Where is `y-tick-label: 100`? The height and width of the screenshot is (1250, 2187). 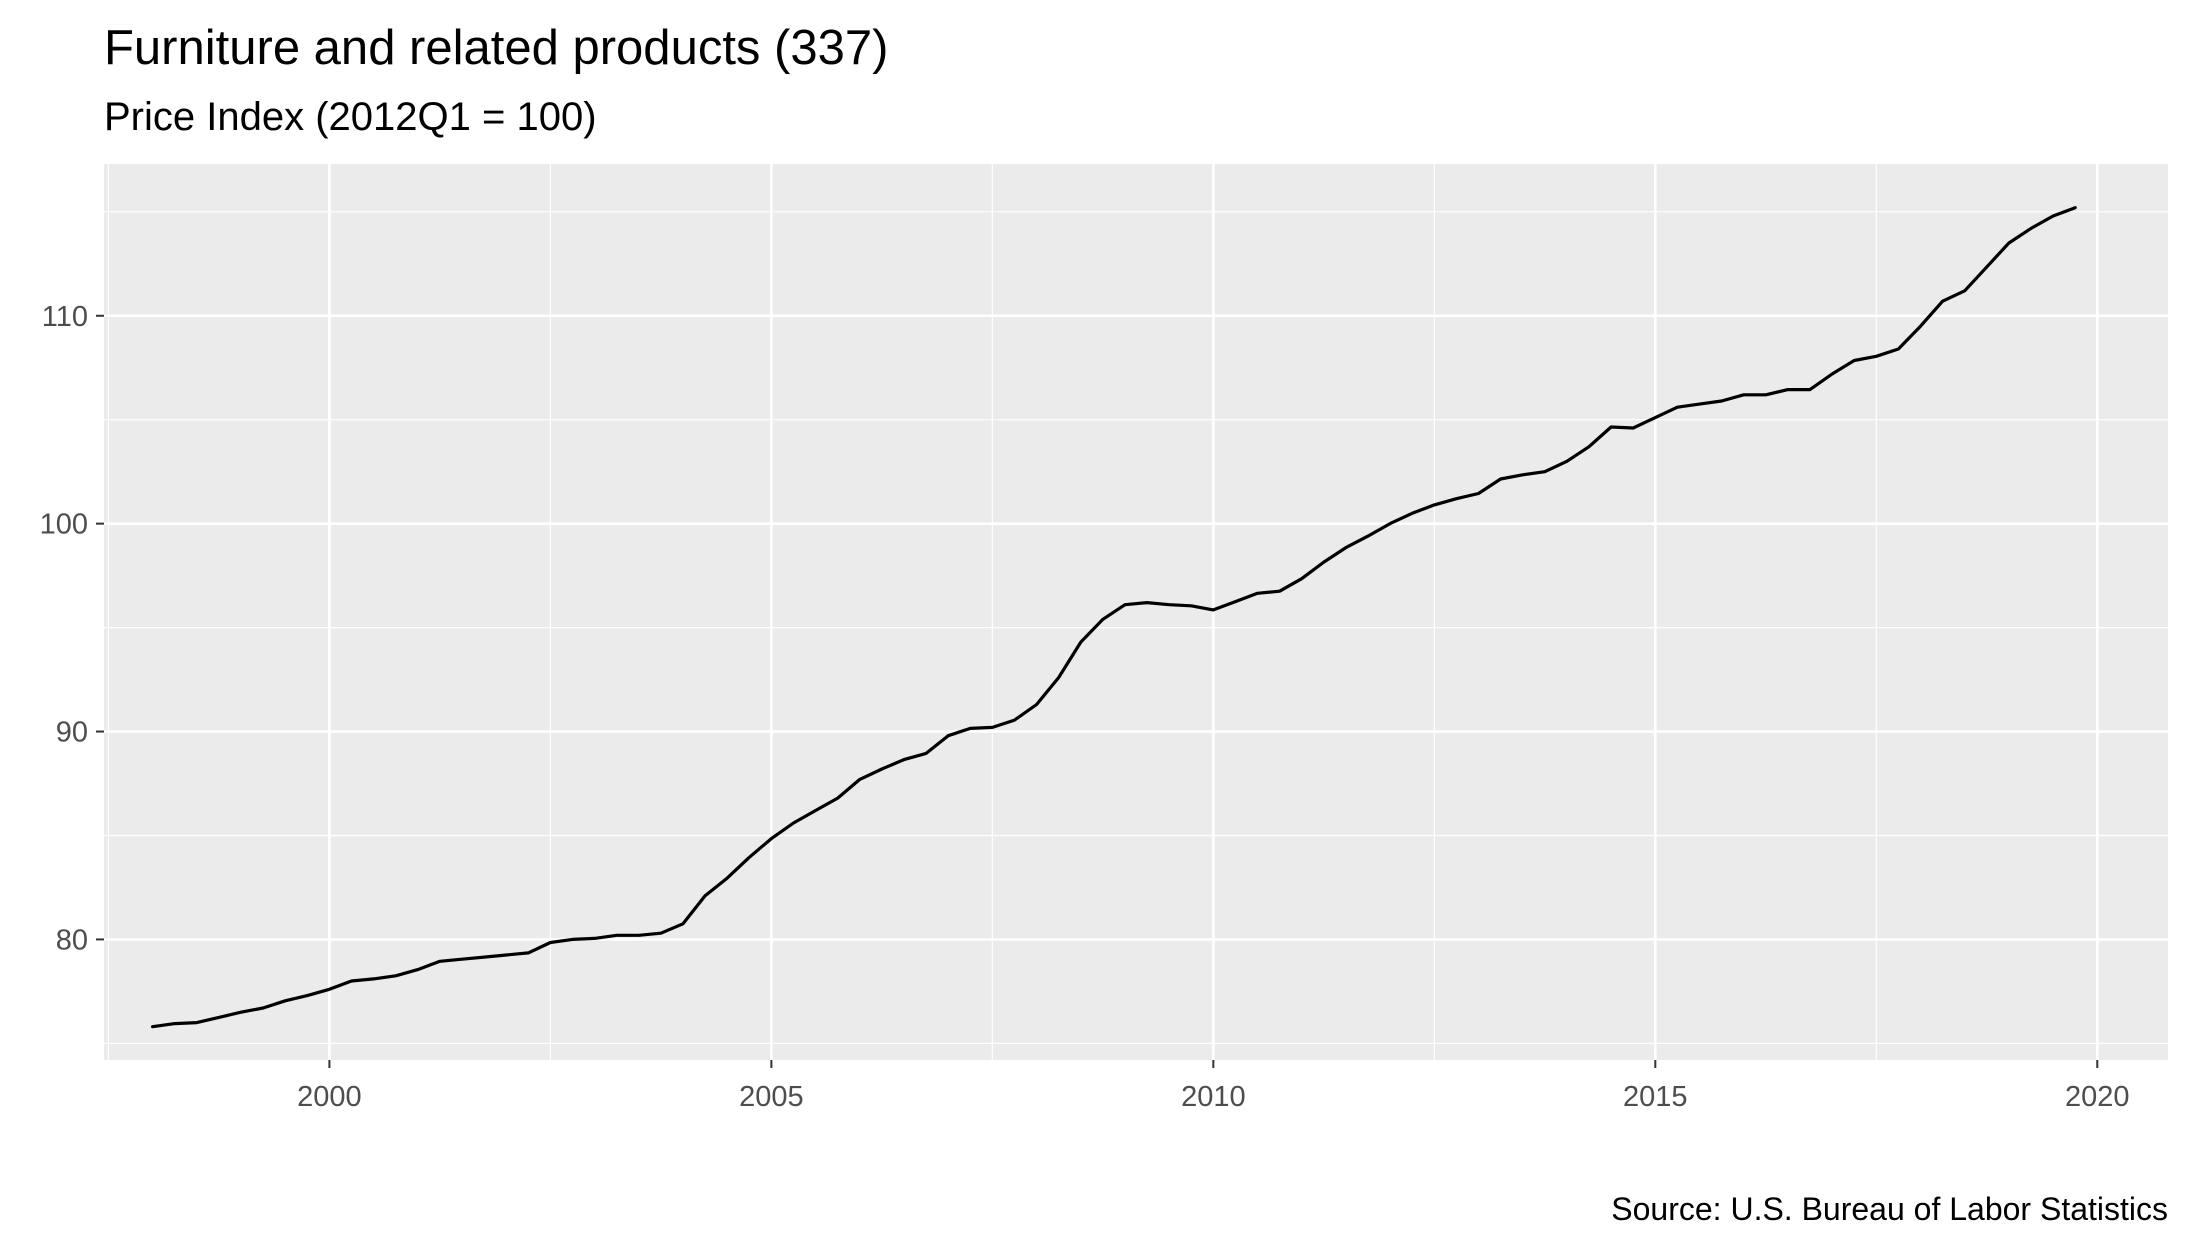 y-tick-label: 100 is located at coordinates (64, 525).